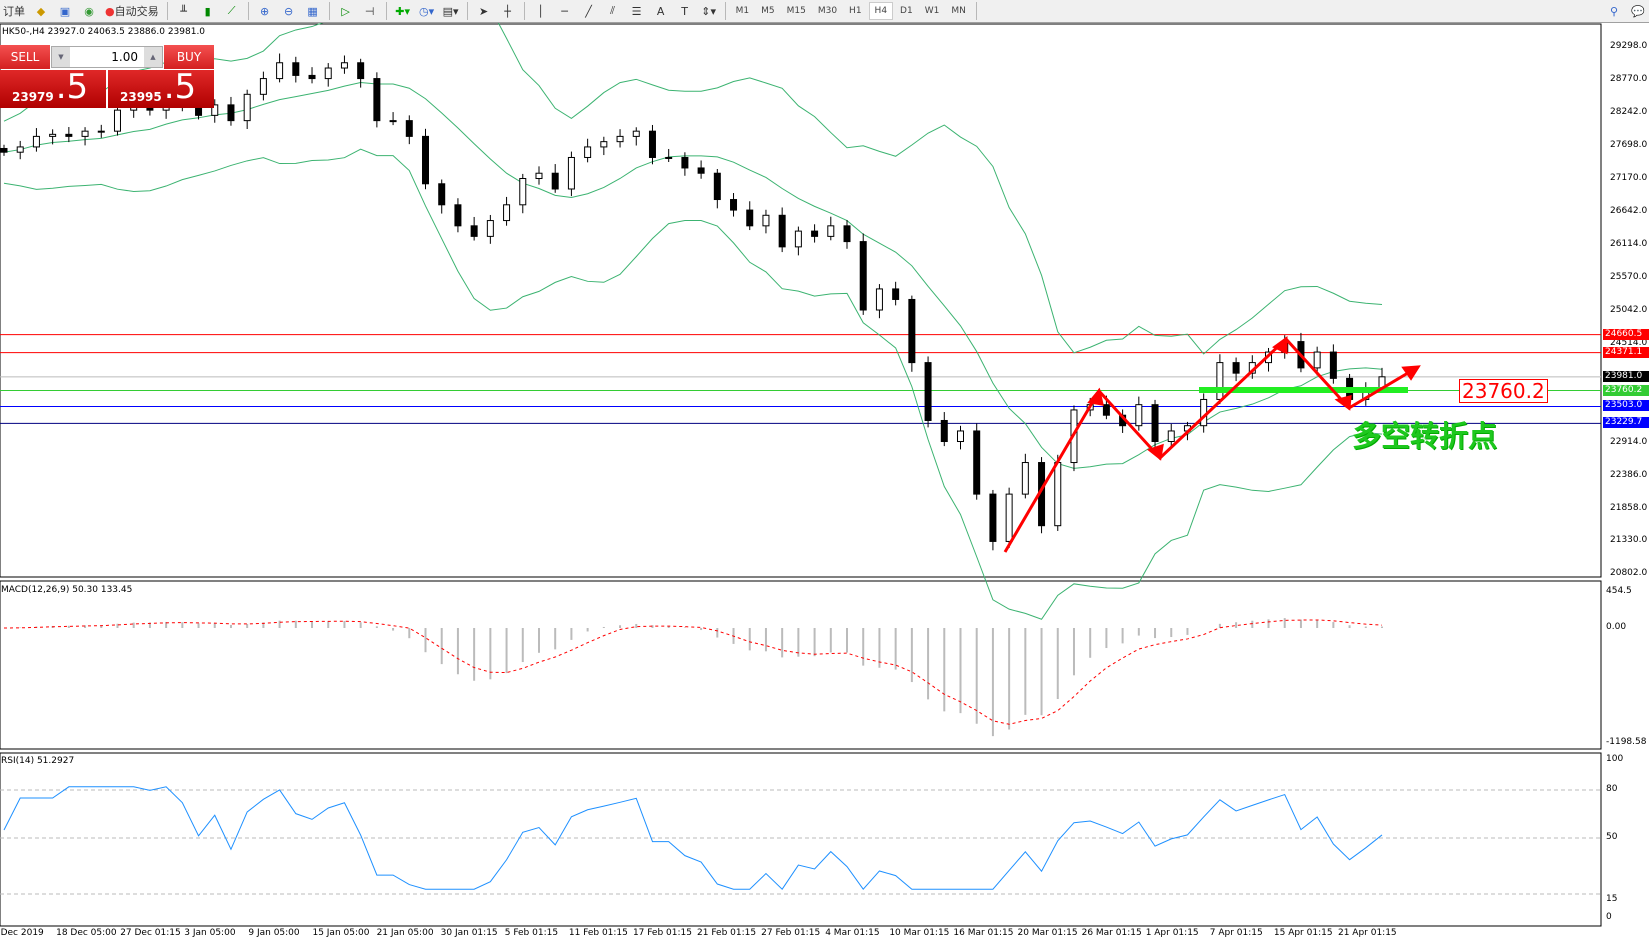  What do you see at coordinates (906, 11) in the screenshot?
I see `timeframe-d1: D1` at bounding box center [906, 11].